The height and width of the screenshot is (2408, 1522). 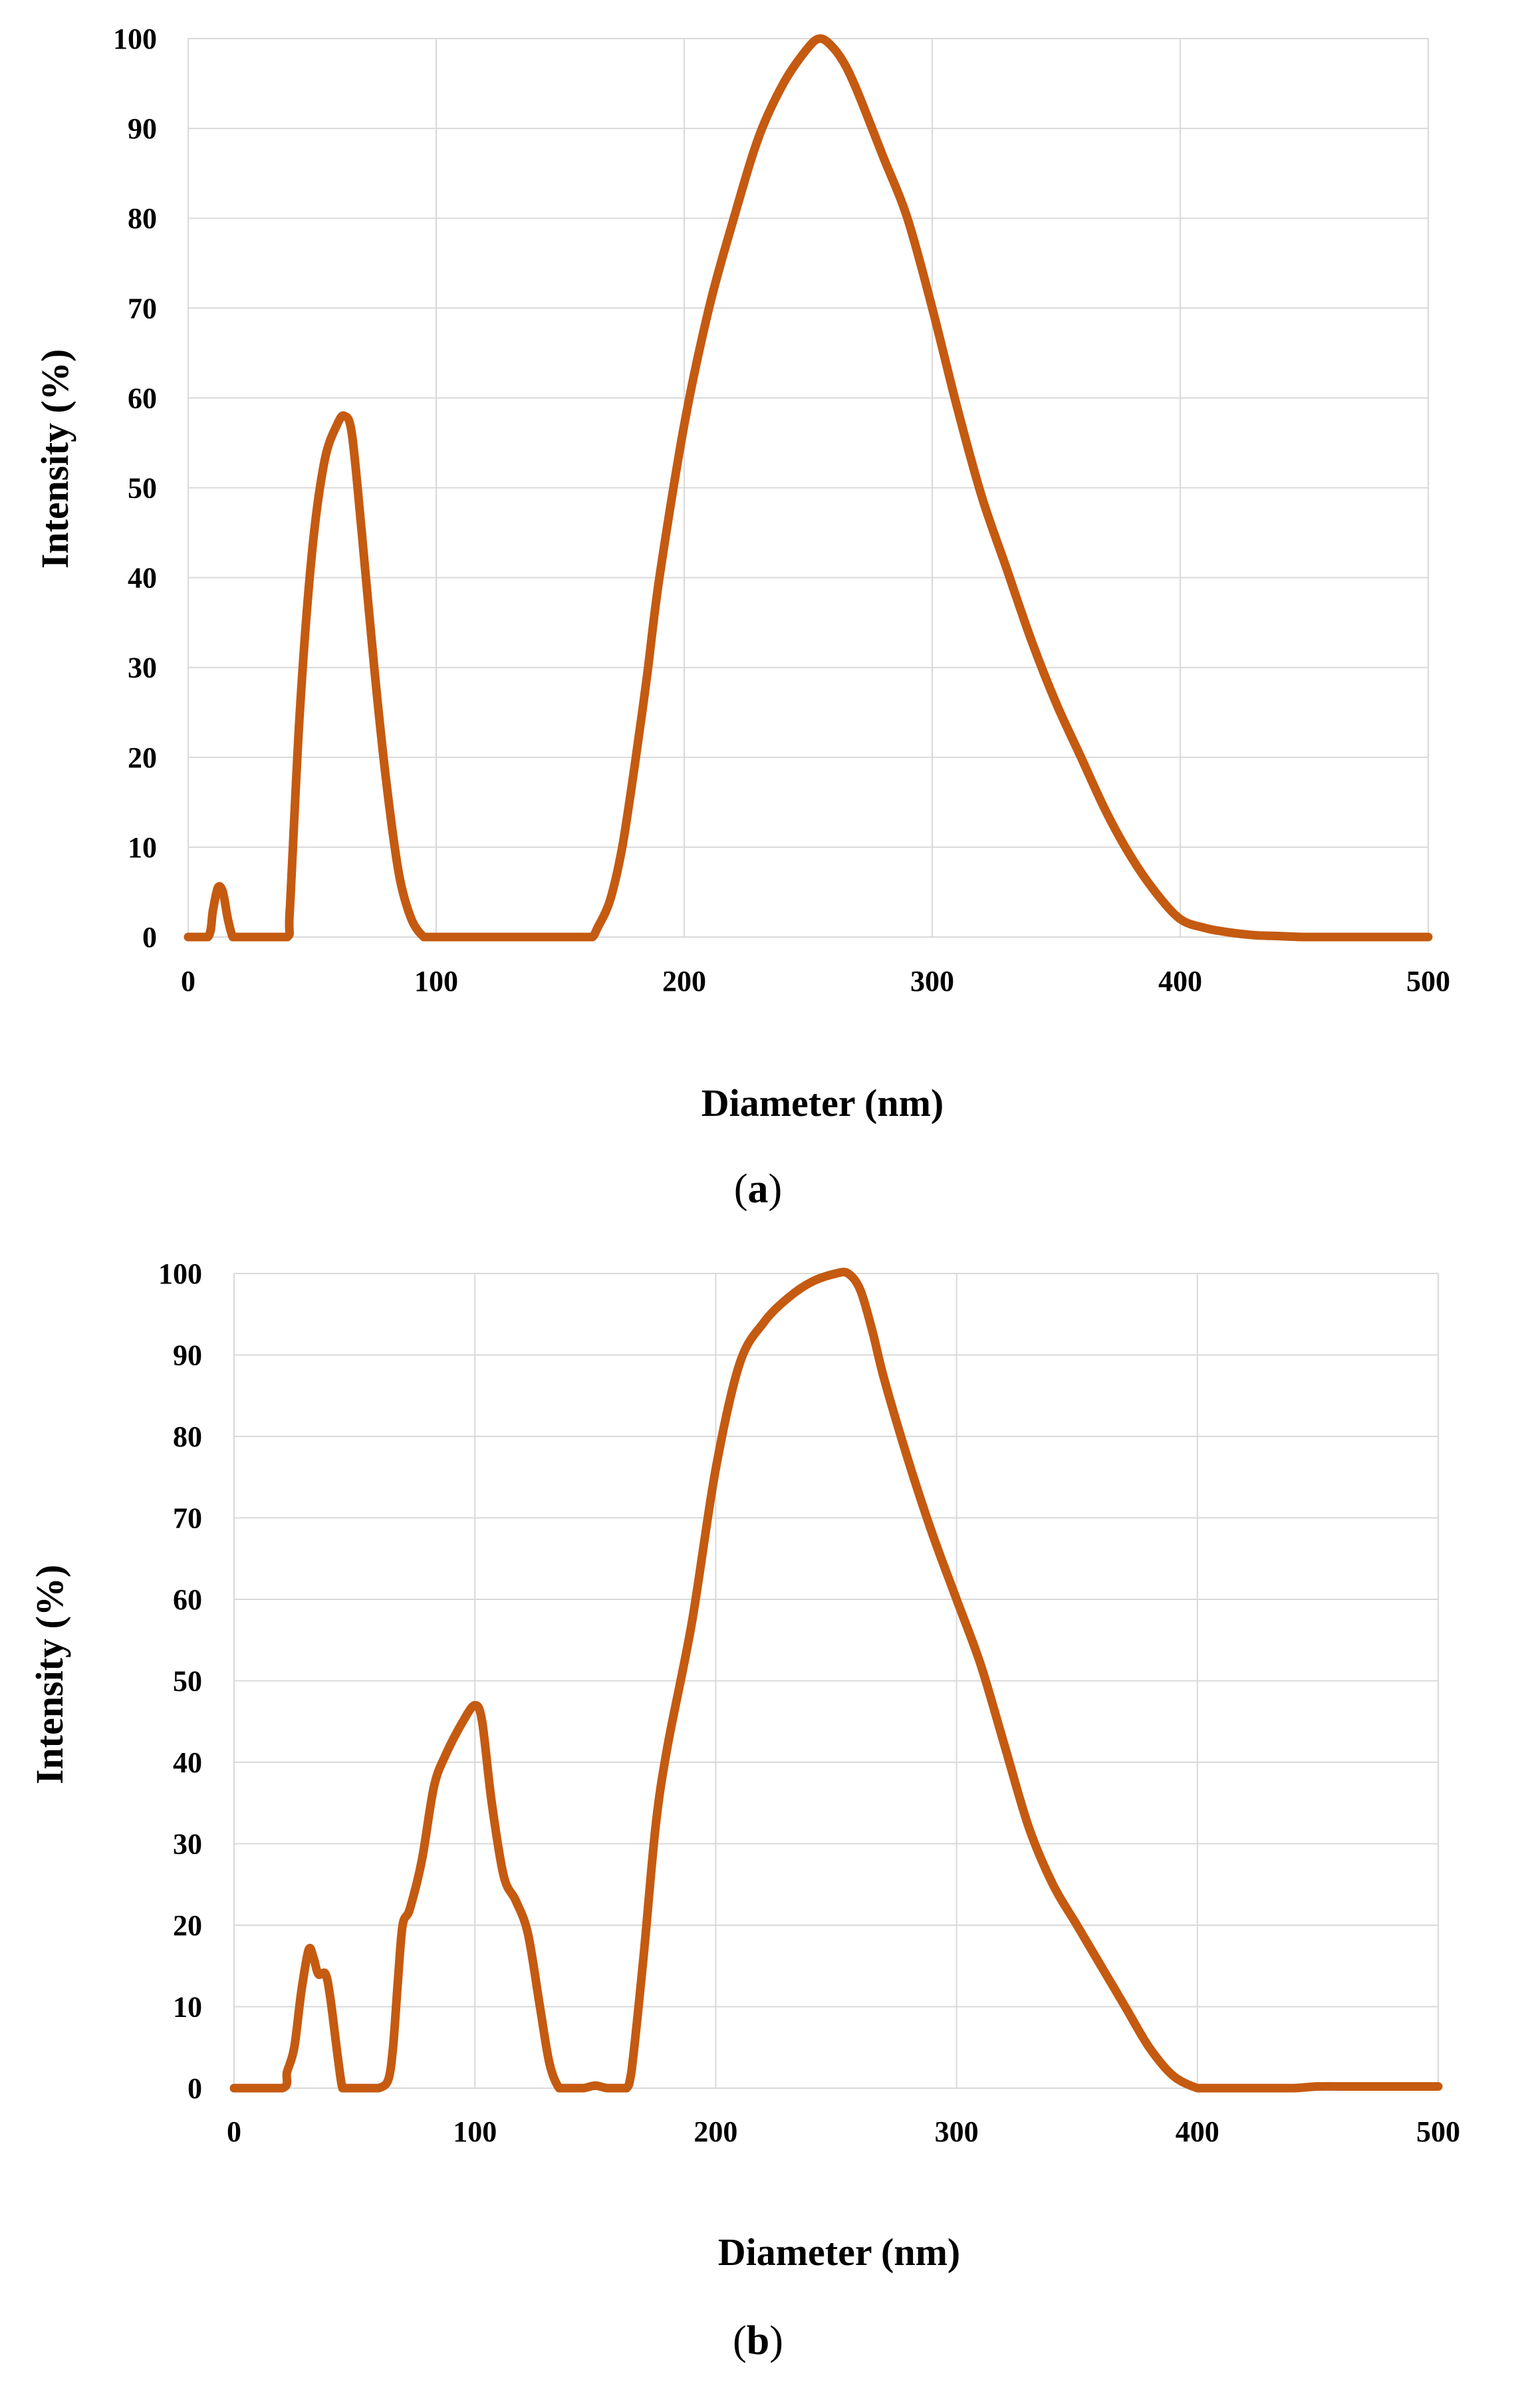 I want to click on chart-b-ytick-label: 0, so click(x=195, y=2088).